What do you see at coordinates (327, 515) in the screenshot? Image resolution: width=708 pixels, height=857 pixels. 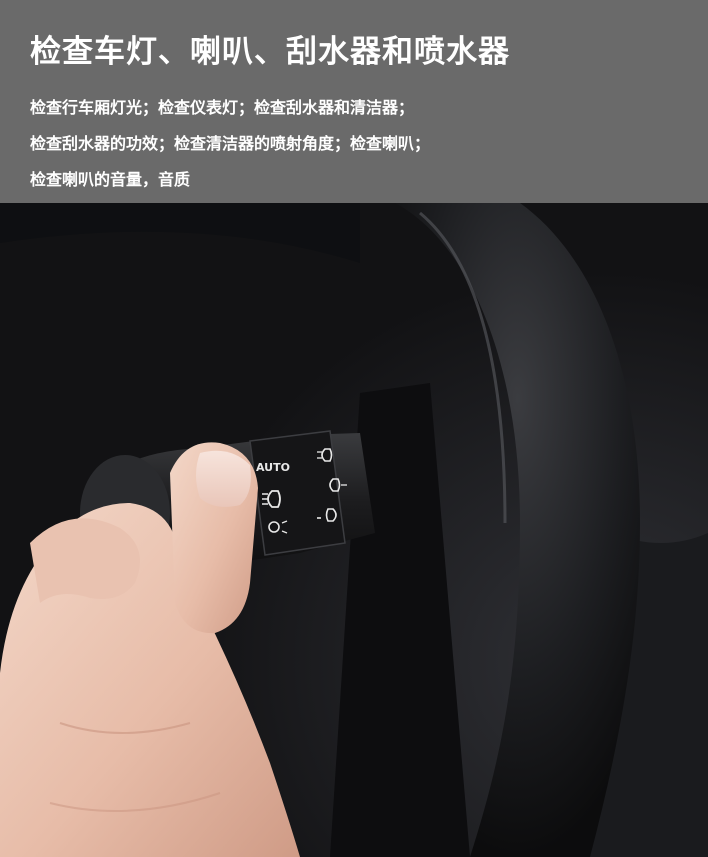 I see `rear-fog-icon` at bounding box center [327, 515].